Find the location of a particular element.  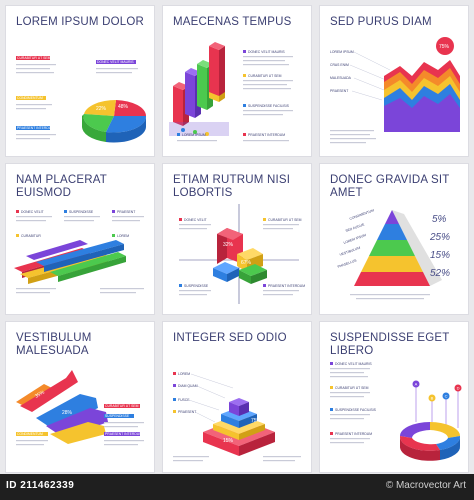

stepped-pyramid-3d: LOREM DIAM QUAM FUSCE PRAESENT 75% 15% is located at coordinates (237, 417).